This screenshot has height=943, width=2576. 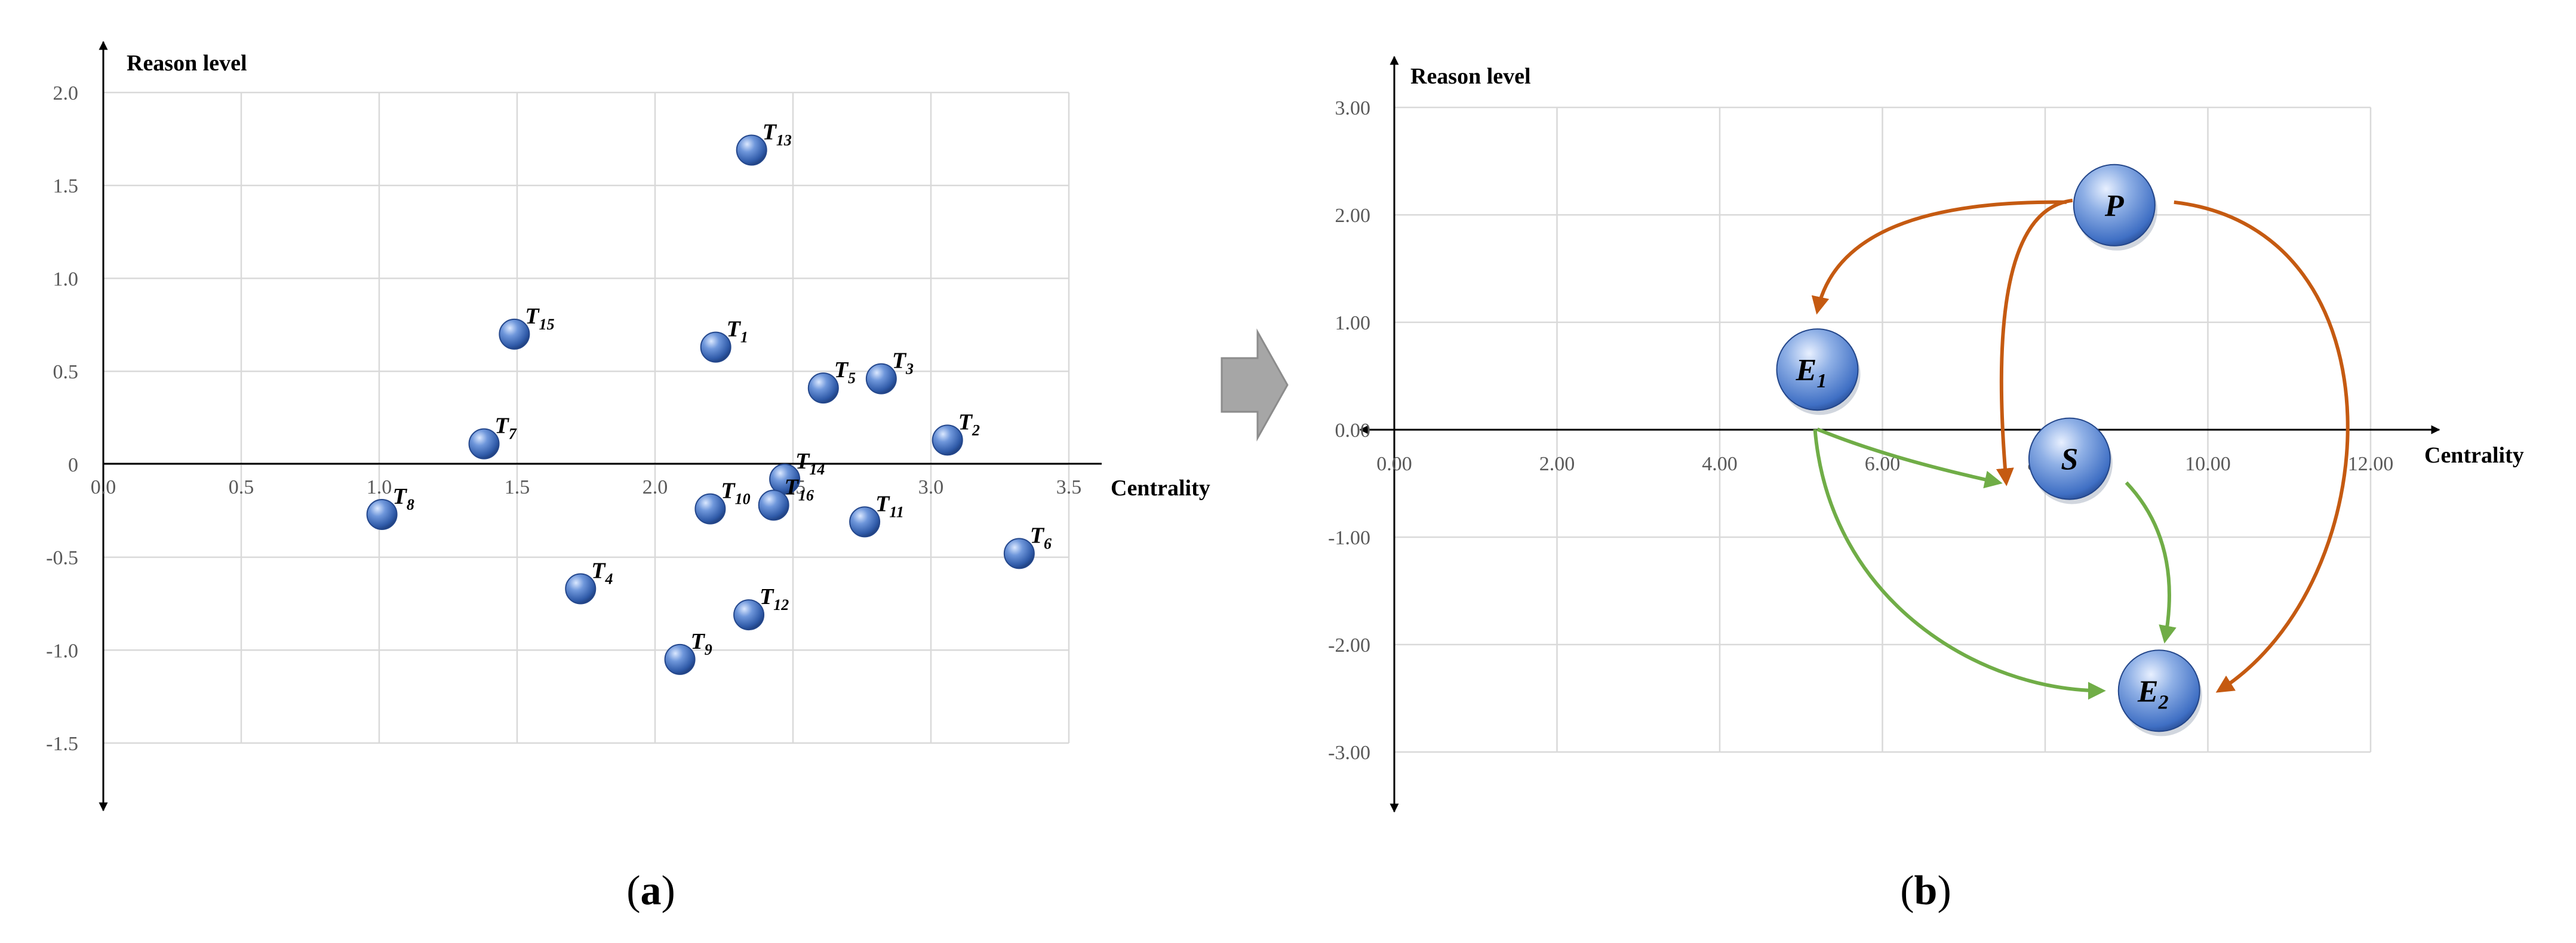 What do you see at coordinates (969, 424) in the screenshot?
I see `panel-a-point-label: T2` at bounding box center [969, 424].